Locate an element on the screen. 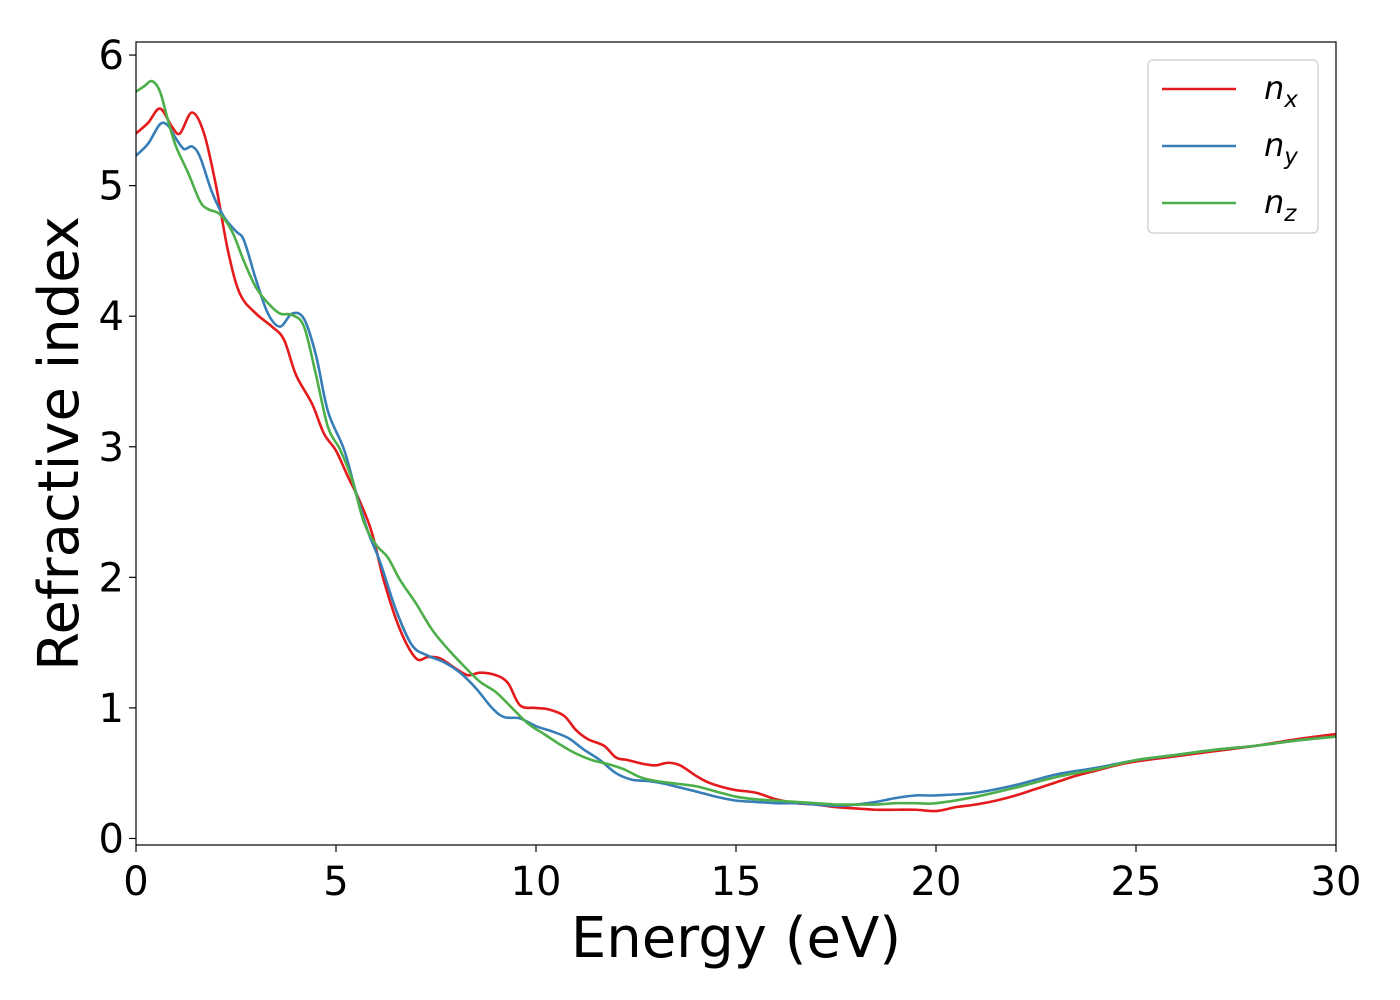 This screenshot has width=1400, height=1000. y-axis: 0 1 2 3 4 5 6 is located at coordinates (117, 447).